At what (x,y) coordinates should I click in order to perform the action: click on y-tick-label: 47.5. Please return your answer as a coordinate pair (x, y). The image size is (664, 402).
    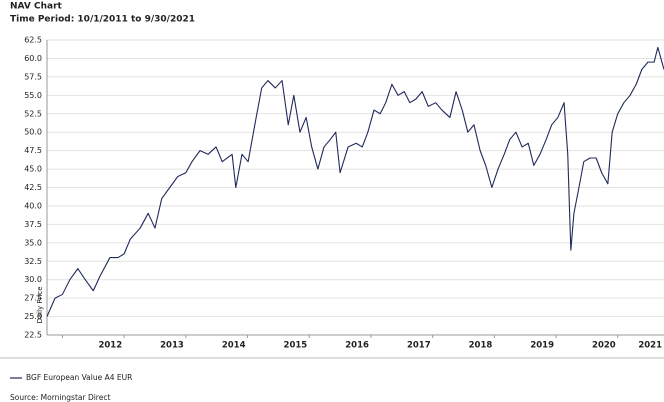
    Looking at the image, I should click on (33, 150).